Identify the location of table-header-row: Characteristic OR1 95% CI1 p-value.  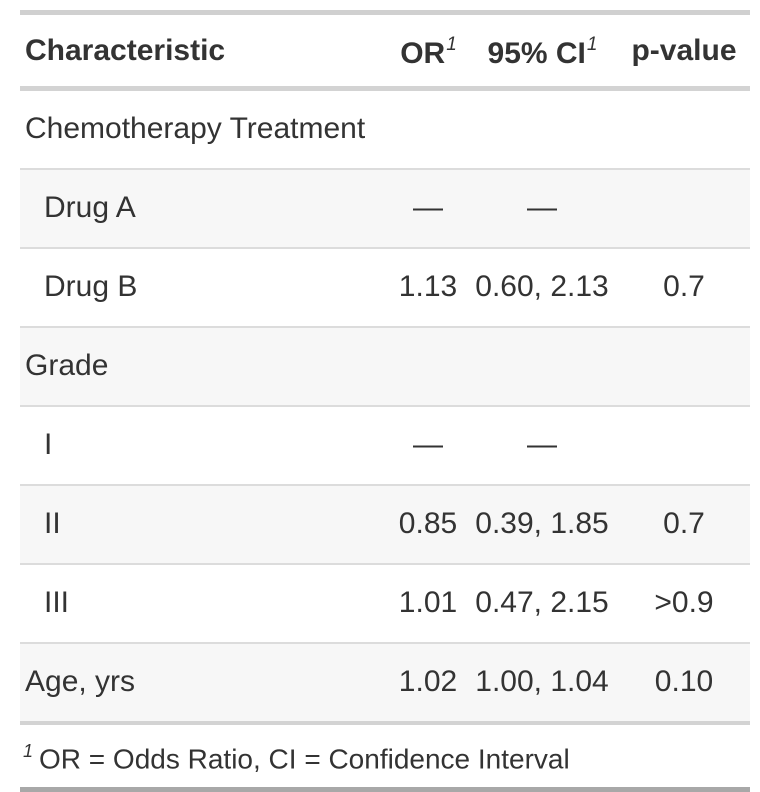
(385, 50).